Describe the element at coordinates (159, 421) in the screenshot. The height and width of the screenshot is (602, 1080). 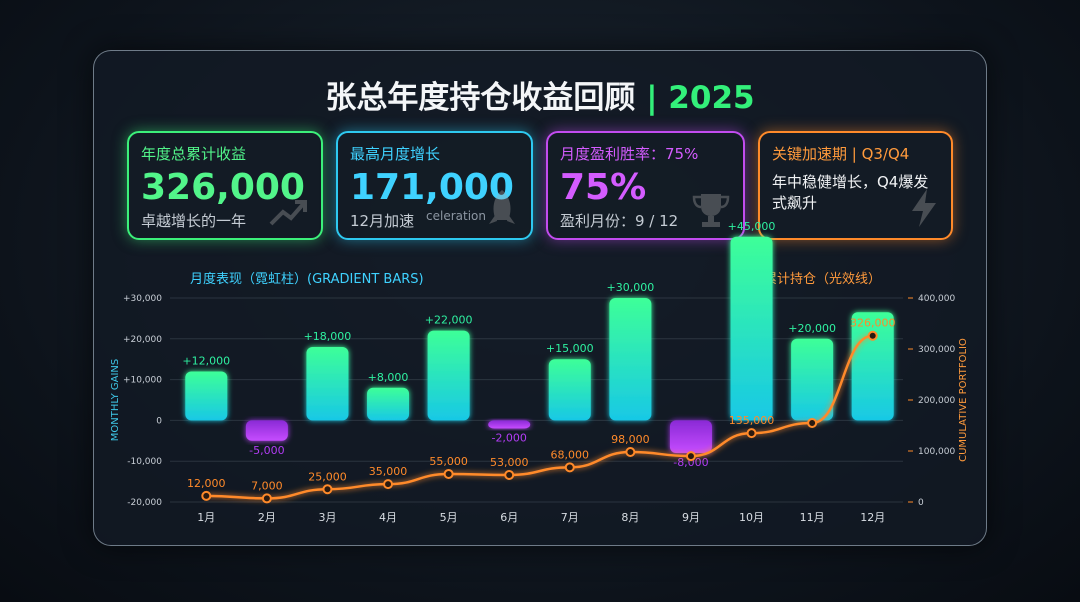
I see `y-tick-label: 0` at that location.